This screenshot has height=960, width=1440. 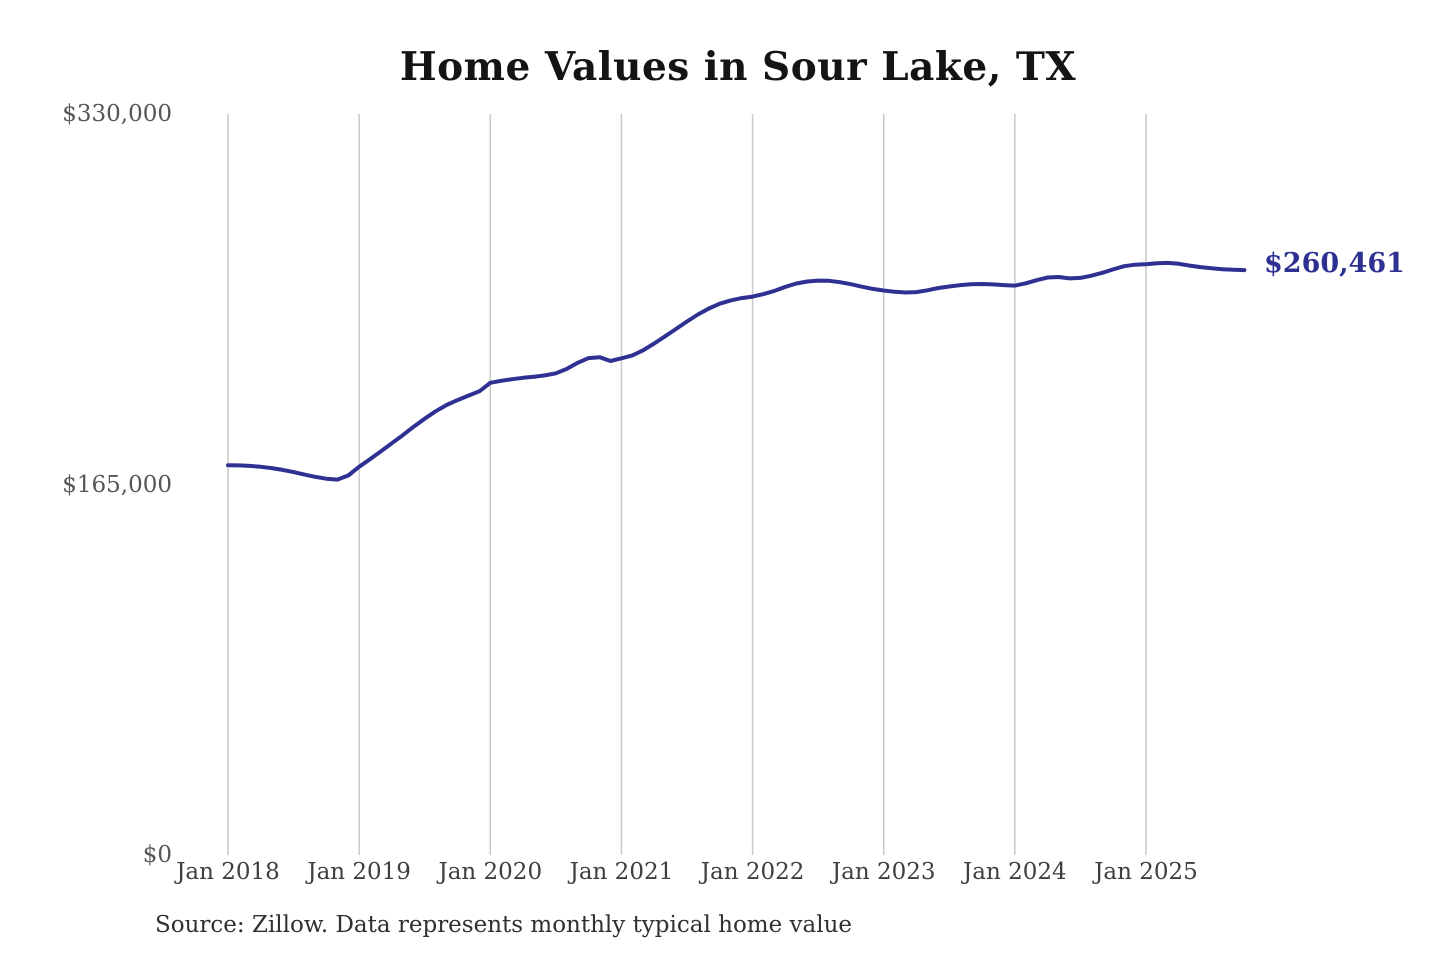 I want to click on x-tick-label: Jan 2021, so click(x=621, y=872).